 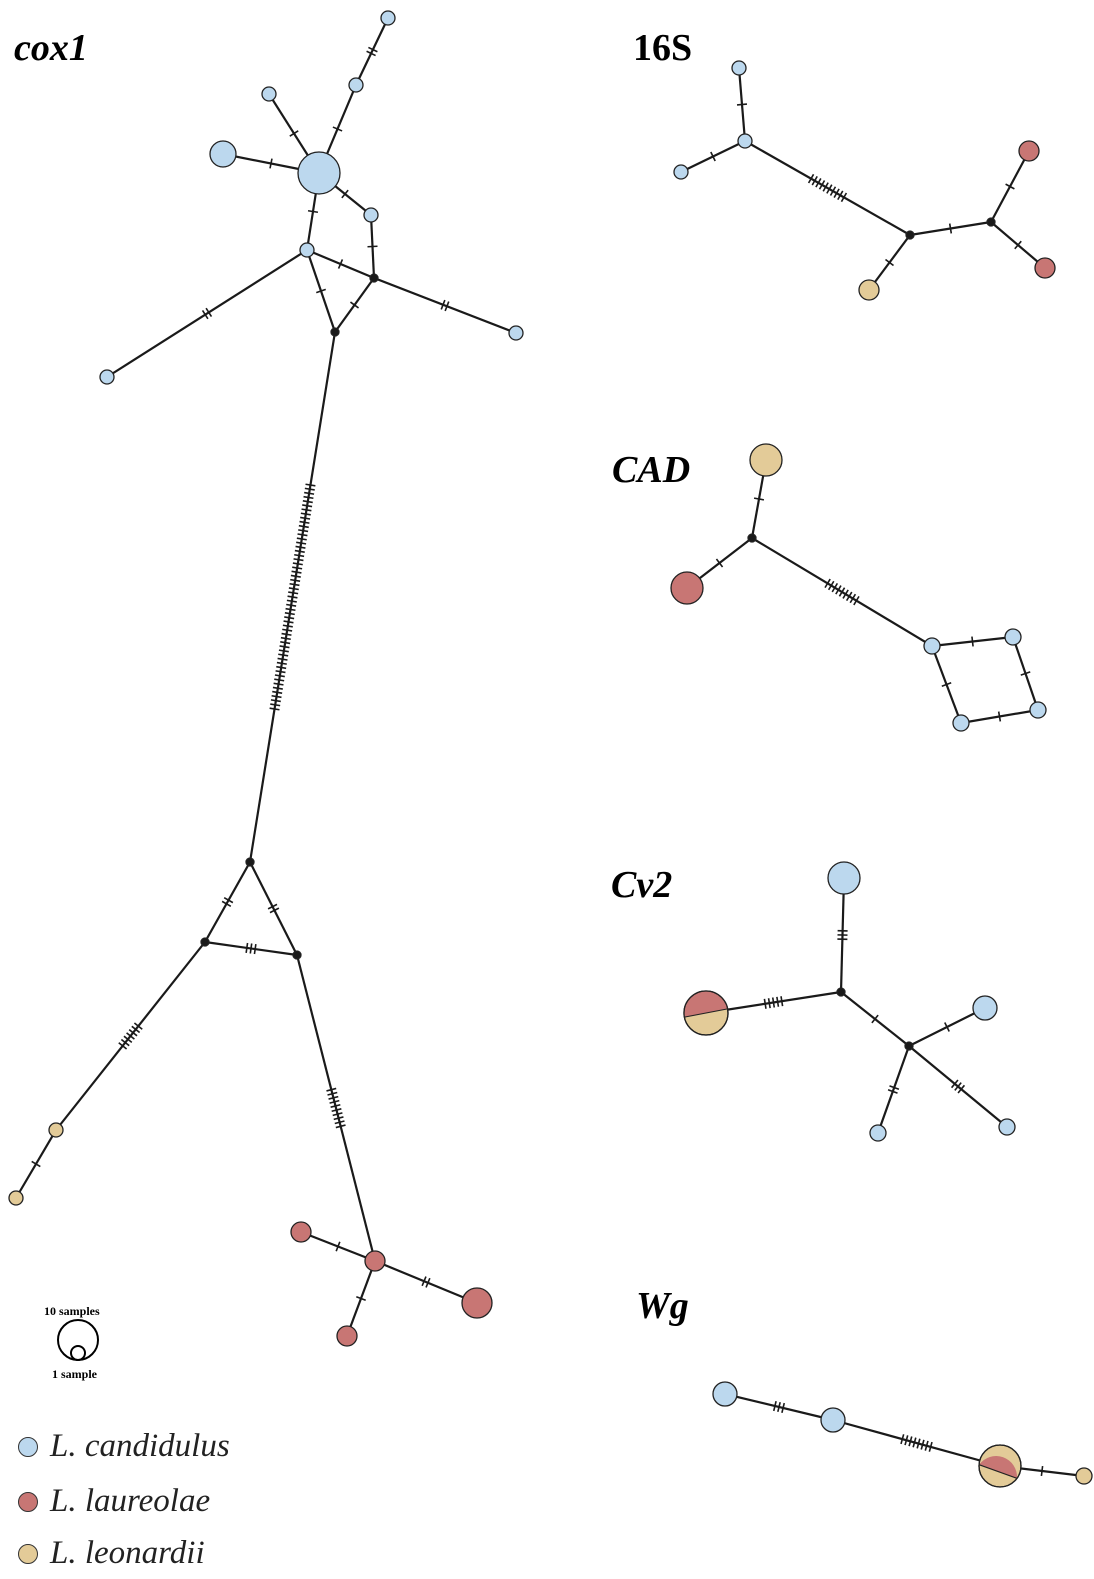 I want to click on haplotype-node-mixed, so click(x=706, y=1013).